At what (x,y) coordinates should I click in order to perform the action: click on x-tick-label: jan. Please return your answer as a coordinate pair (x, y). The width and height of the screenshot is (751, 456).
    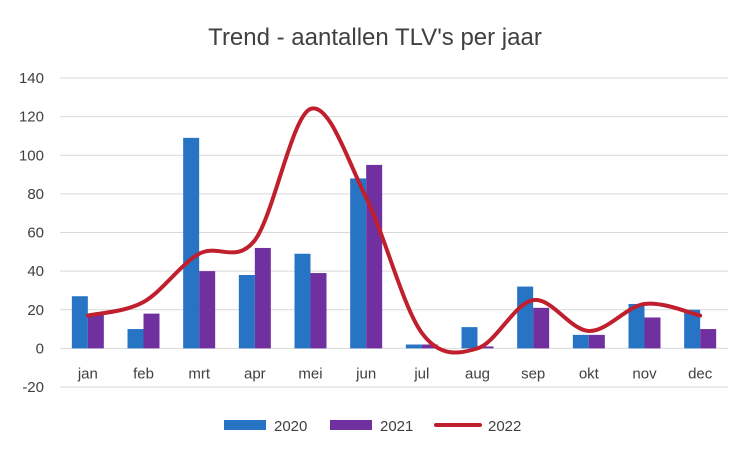
    Looking at the image, I should click on (87, 373).